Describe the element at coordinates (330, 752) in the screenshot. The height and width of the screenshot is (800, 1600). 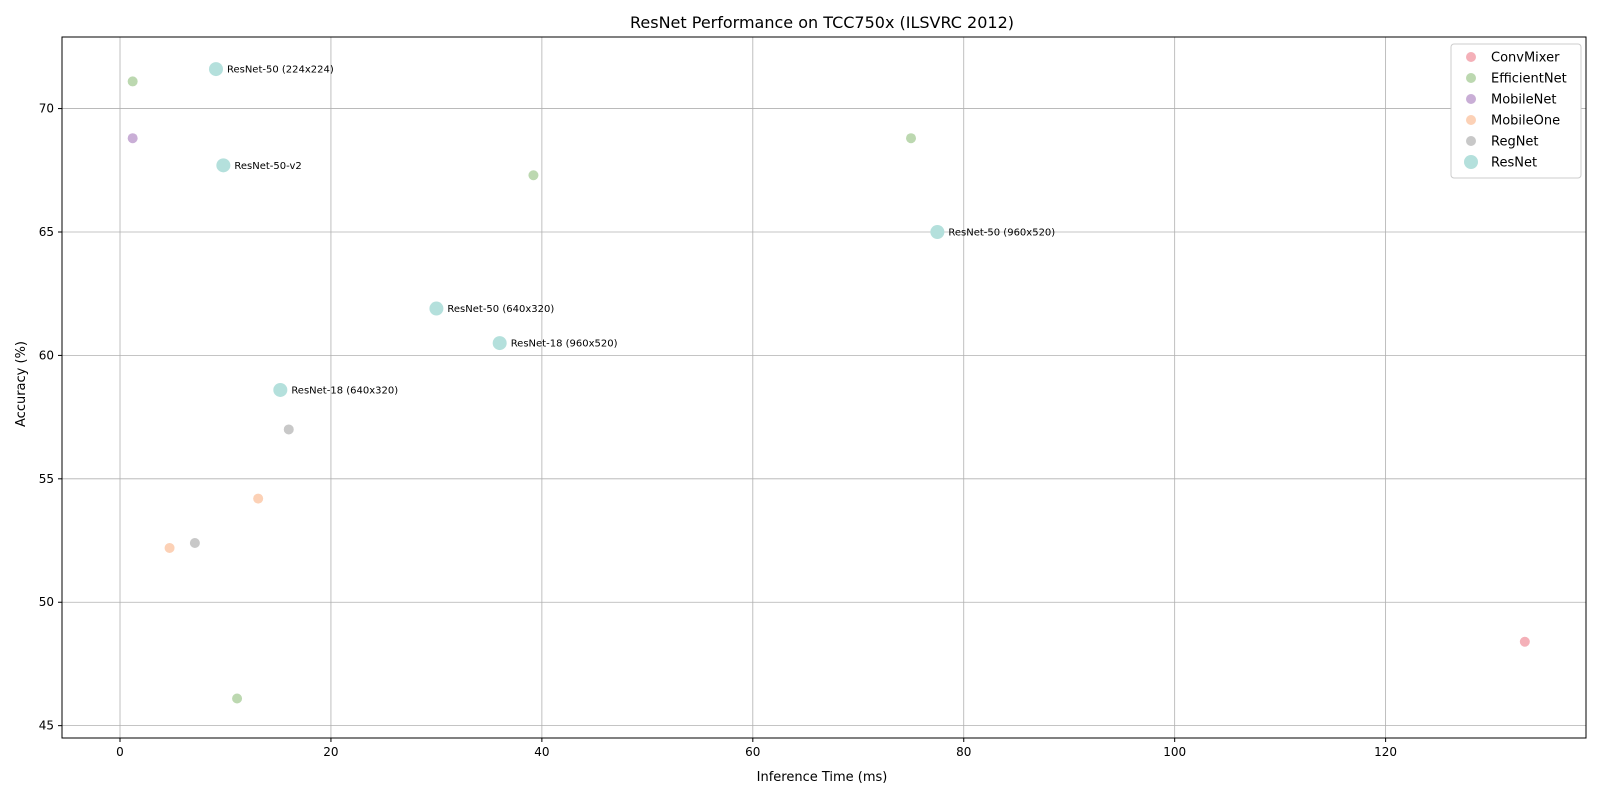
I see `x-tick-label: 20` at that location.